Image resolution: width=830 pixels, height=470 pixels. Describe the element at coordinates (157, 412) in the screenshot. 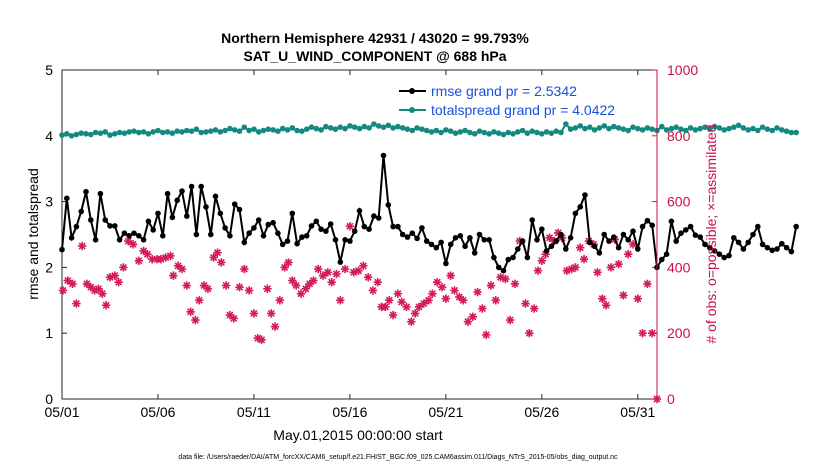

I see `x-tick-label: 05/06` at that location.